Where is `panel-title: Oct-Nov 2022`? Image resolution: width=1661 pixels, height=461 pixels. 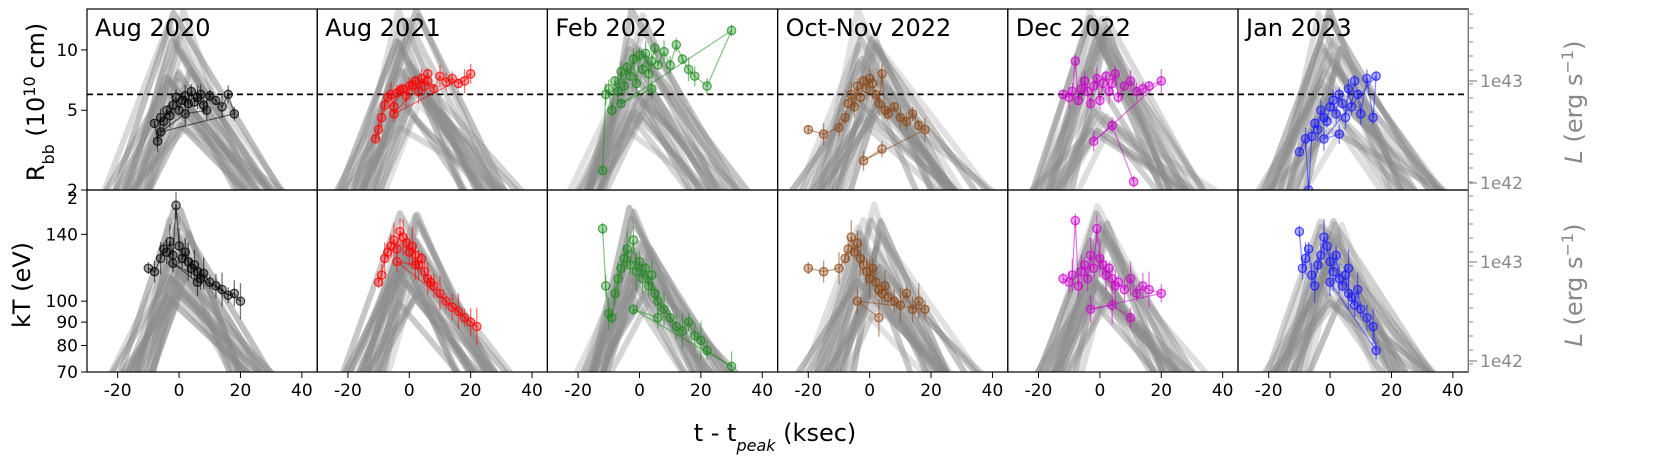
panel-title: Oct-Nov 2022 is located at coordinates (869, 28).